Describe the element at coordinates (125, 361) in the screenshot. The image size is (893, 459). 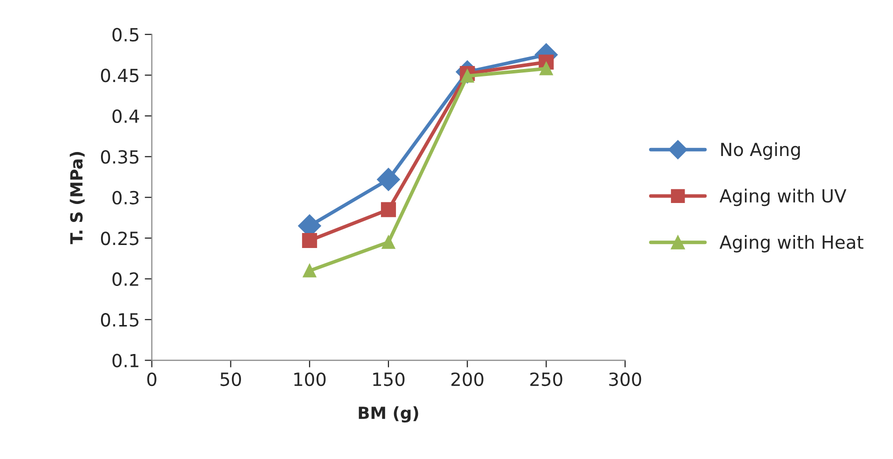
I see `y-tick-label: 0.1` at that location.